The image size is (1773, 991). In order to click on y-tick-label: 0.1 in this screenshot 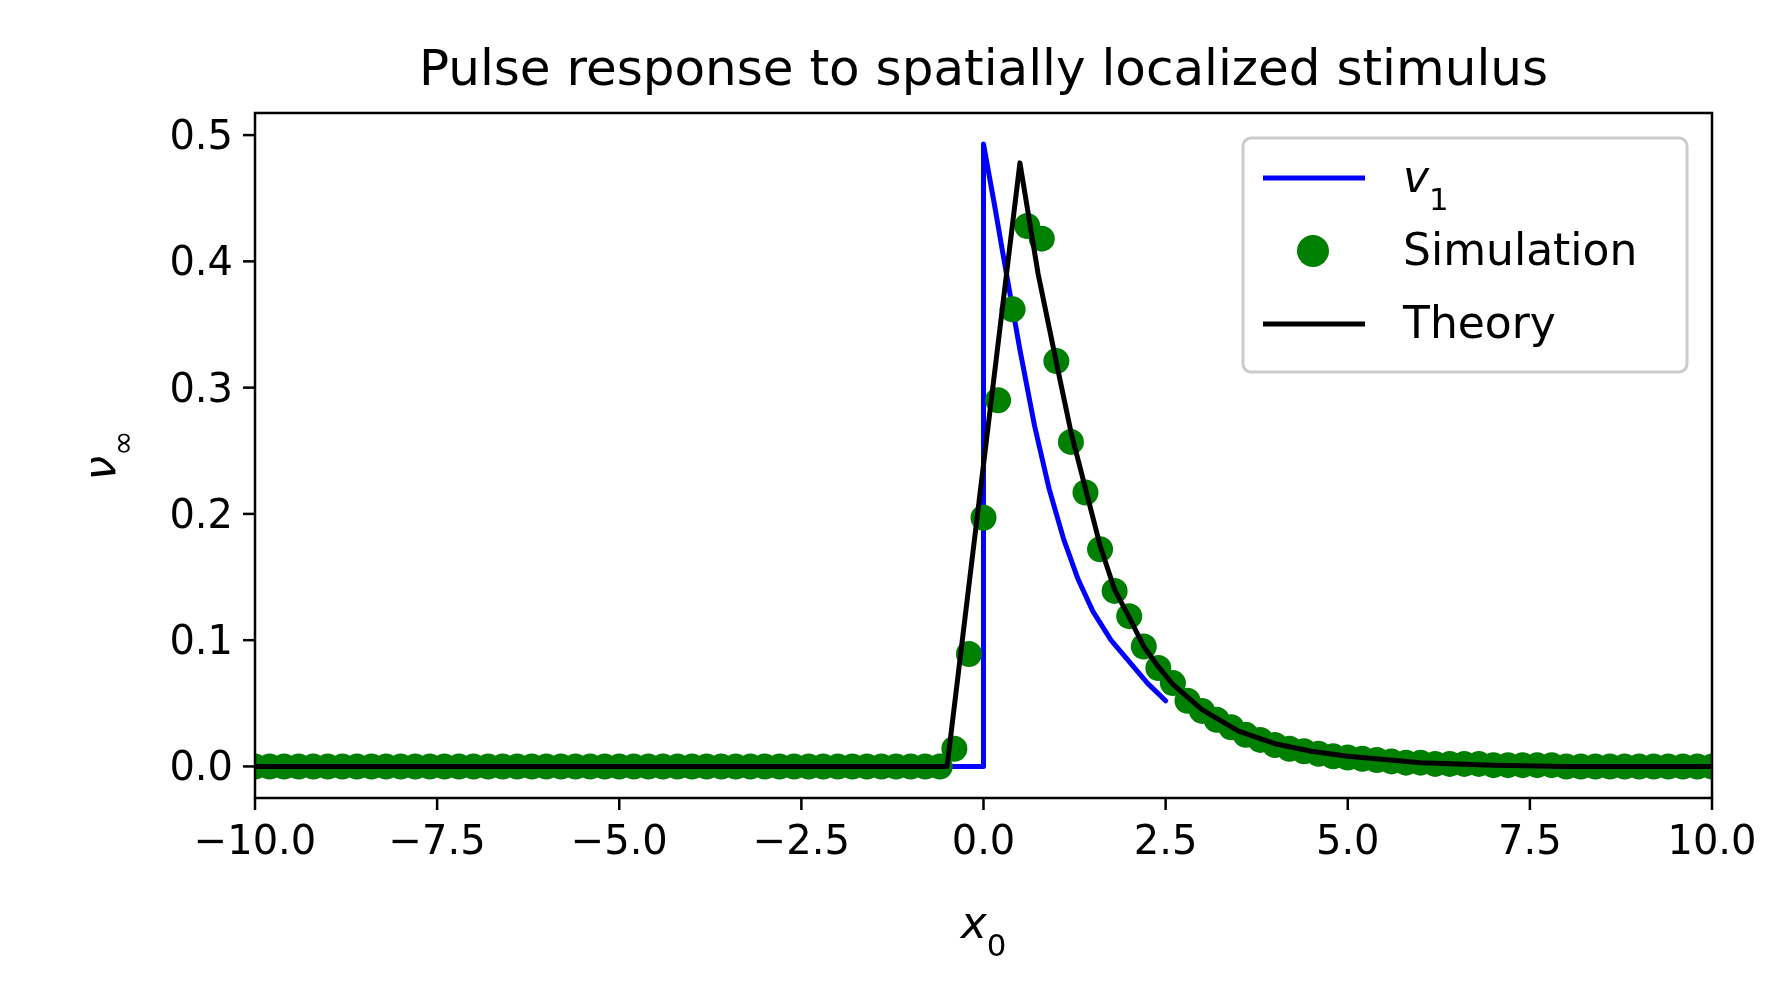, I will do `click(201, 640)`.